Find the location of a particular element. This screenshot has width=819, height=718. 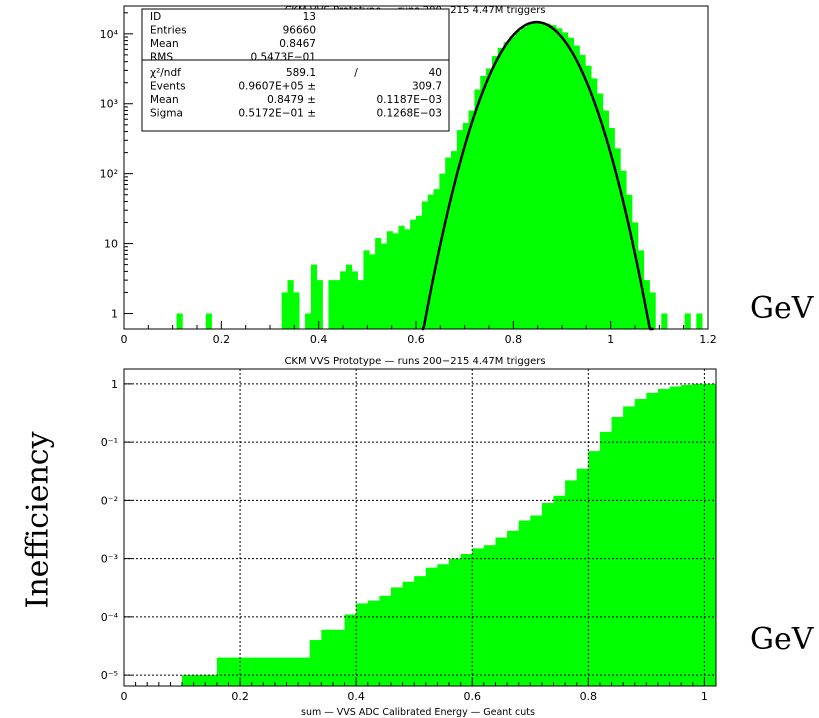

y-tick-label: 0⁻⁵ is located at coordinates (109, 675).